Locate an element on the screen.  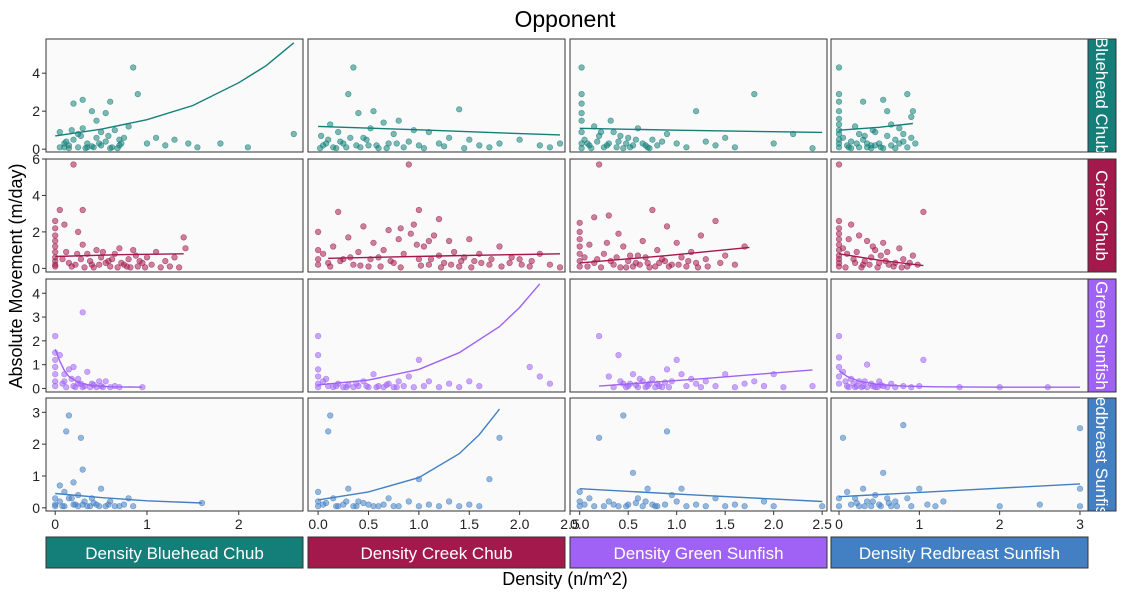
fit-line is located at coordinates (875, 126).